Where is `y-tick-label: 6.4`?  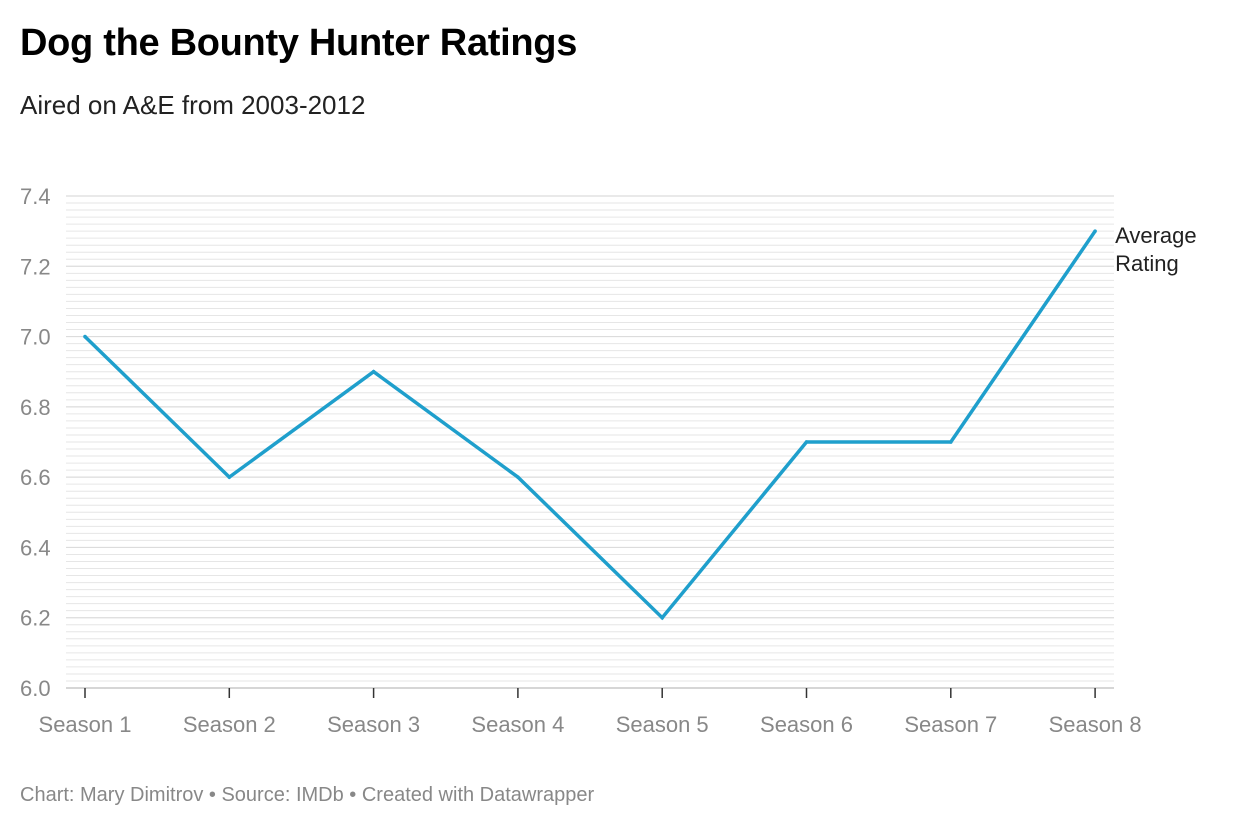
y-tick-label: 6.4 is located at coordinates (35, 547).